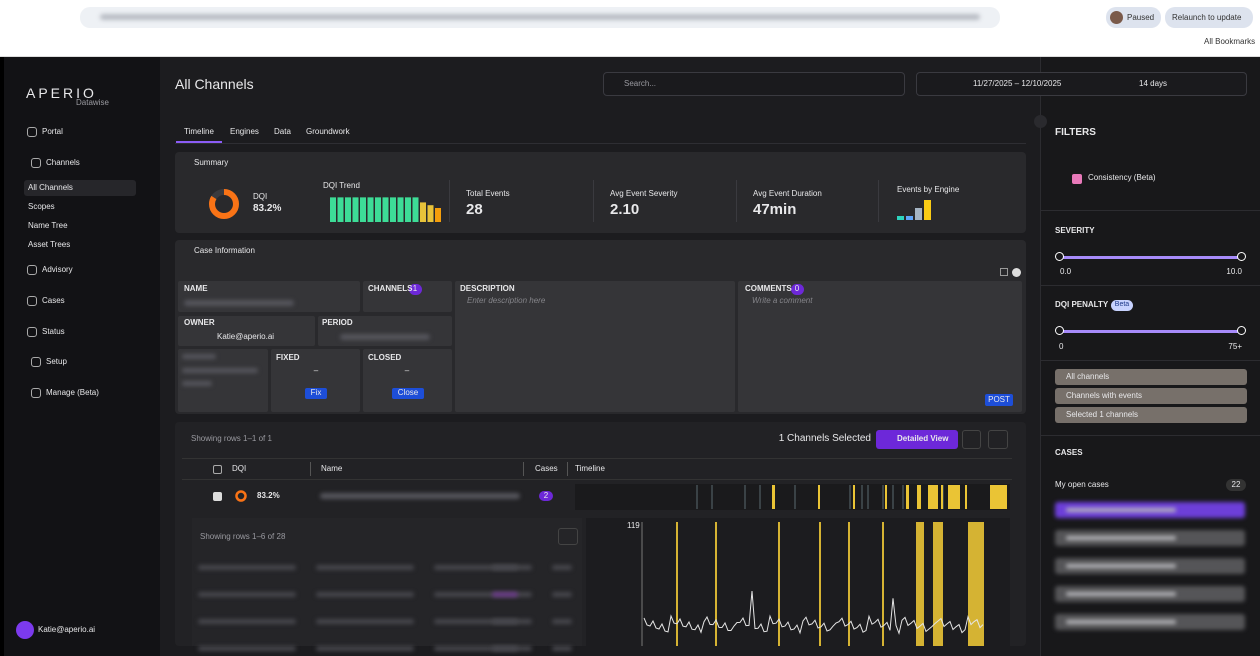 The height and width of the screenshot is (656, 1260). I want to click on case-post-button: POST, so click(999, 399).